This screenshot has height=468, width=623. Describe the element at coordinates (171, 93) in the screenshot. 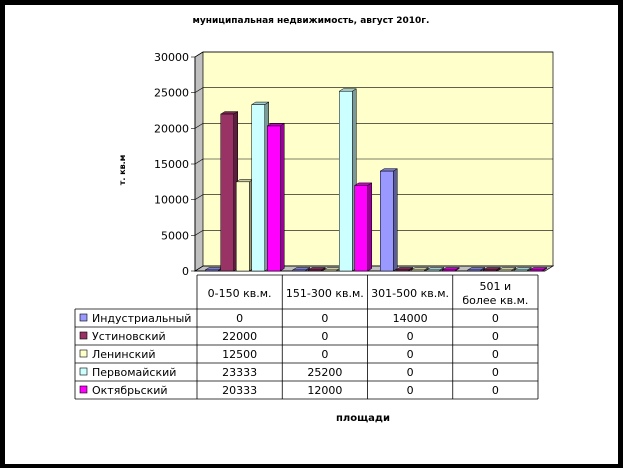

I see `y-tick-label: 25000` at that location.